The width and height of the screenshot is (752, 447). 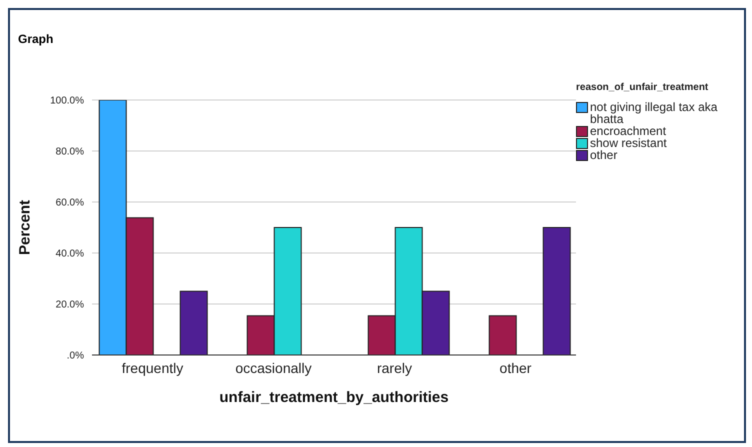 I want to click on x-tick-label: occasionally, so click(x=273, y=368).